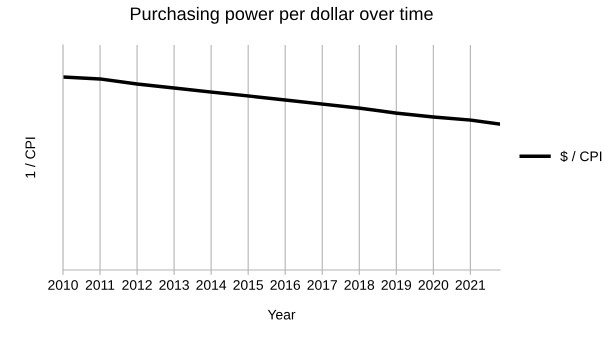 Image resolution: width=605 pixels, height=340 pixels. What do you see at coordinates (63, 285) in the screenshot?
I see `x-tick-label: 2010` at bounding box center [63, 285].